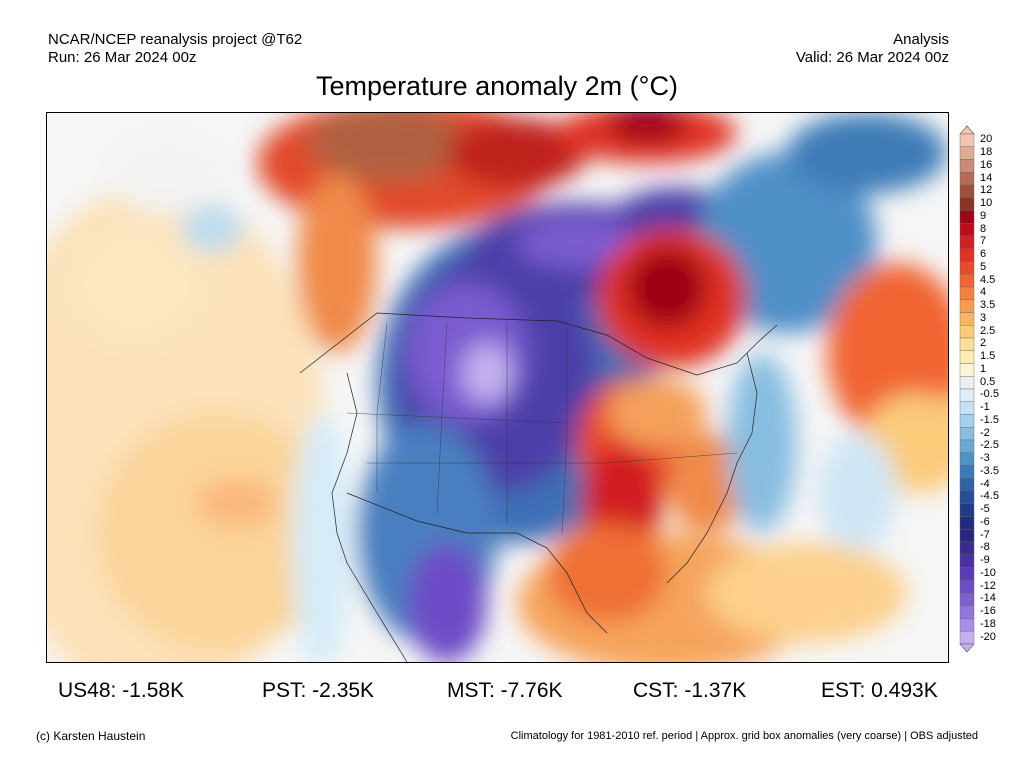 The width and height of the screenshot is (1024, 768). I want to click on legend-tick-label: 4, so click(983, 292).